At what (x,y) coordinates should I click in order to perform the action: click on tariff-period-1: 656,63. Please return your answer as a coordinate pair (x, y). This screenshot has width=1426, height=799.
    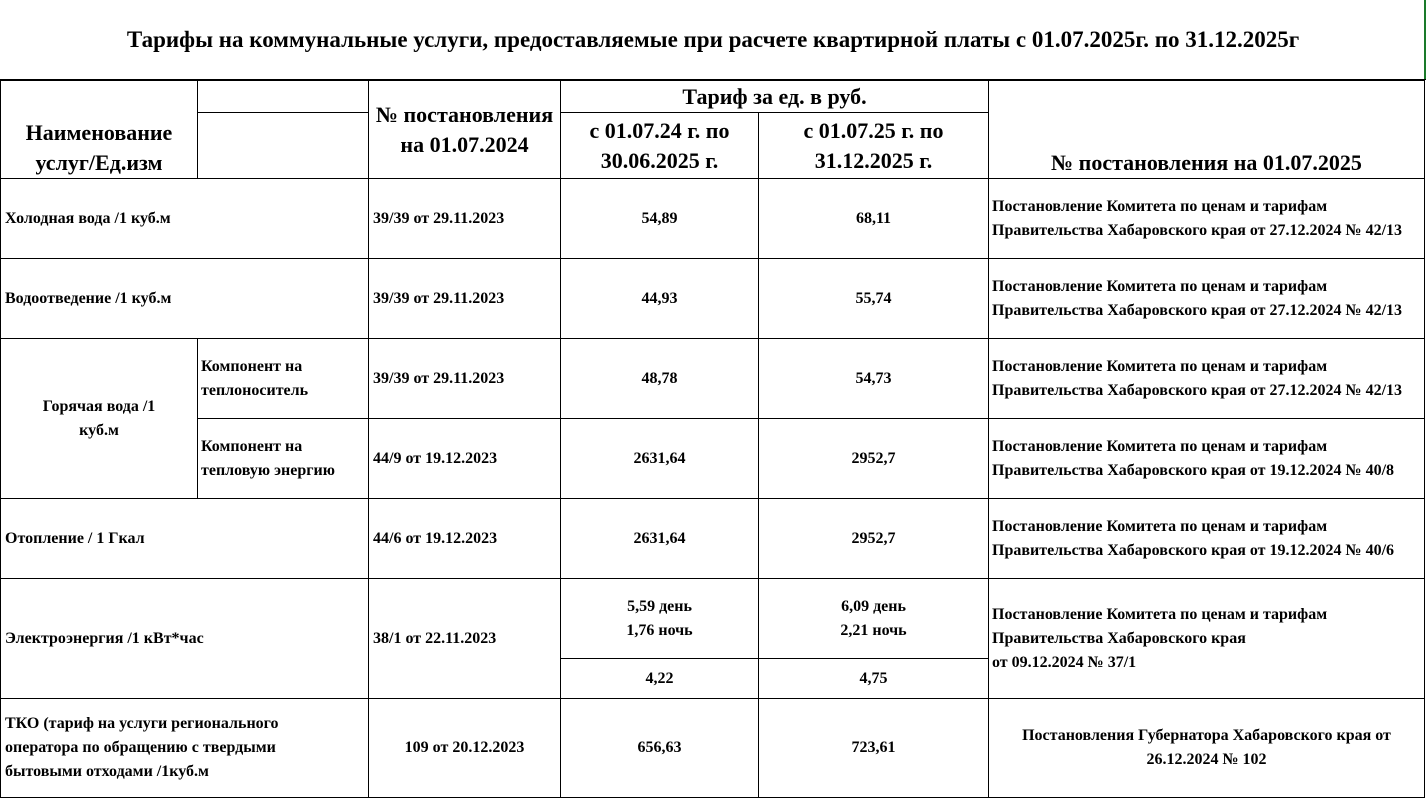
    Looking at the image, I should click on (659, 748).